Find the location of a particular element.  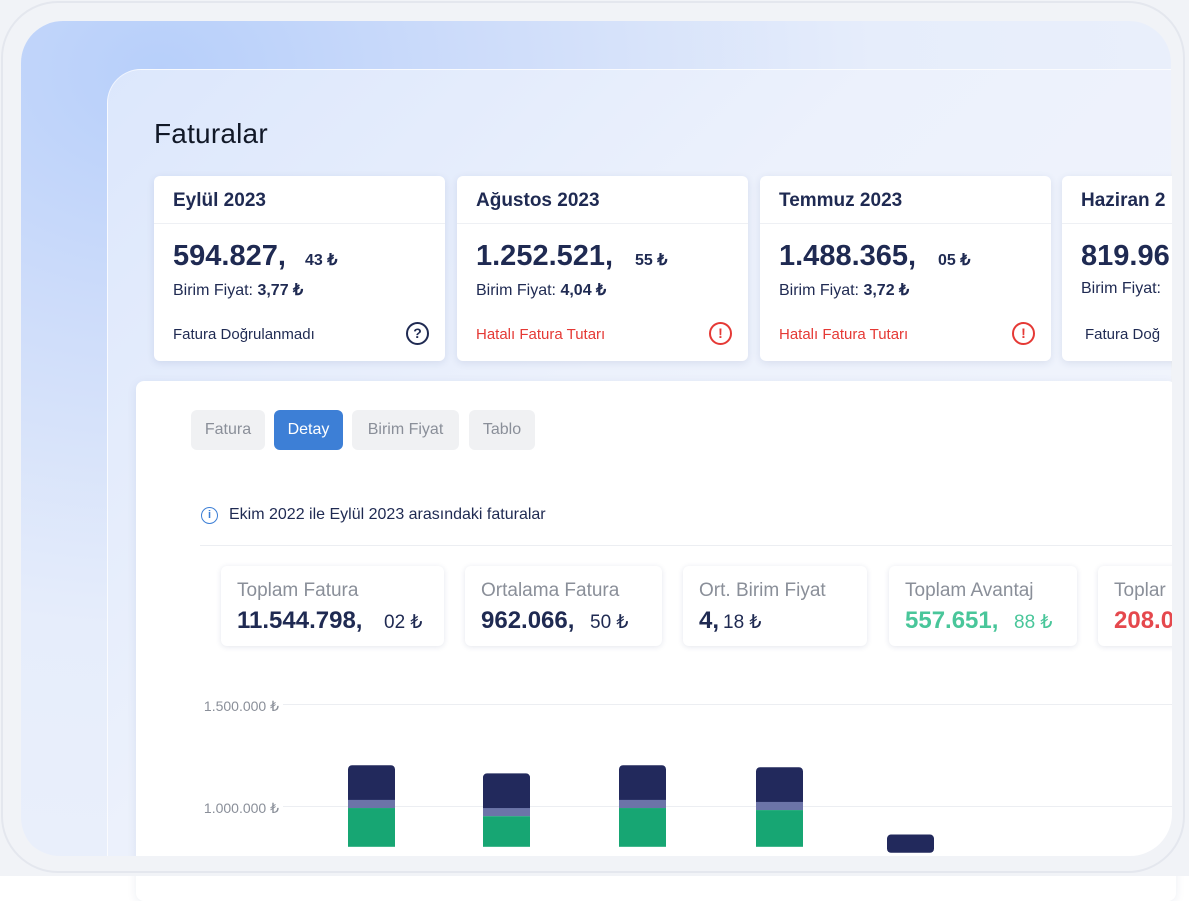

bar-chart is located at coordinates (641, 809).